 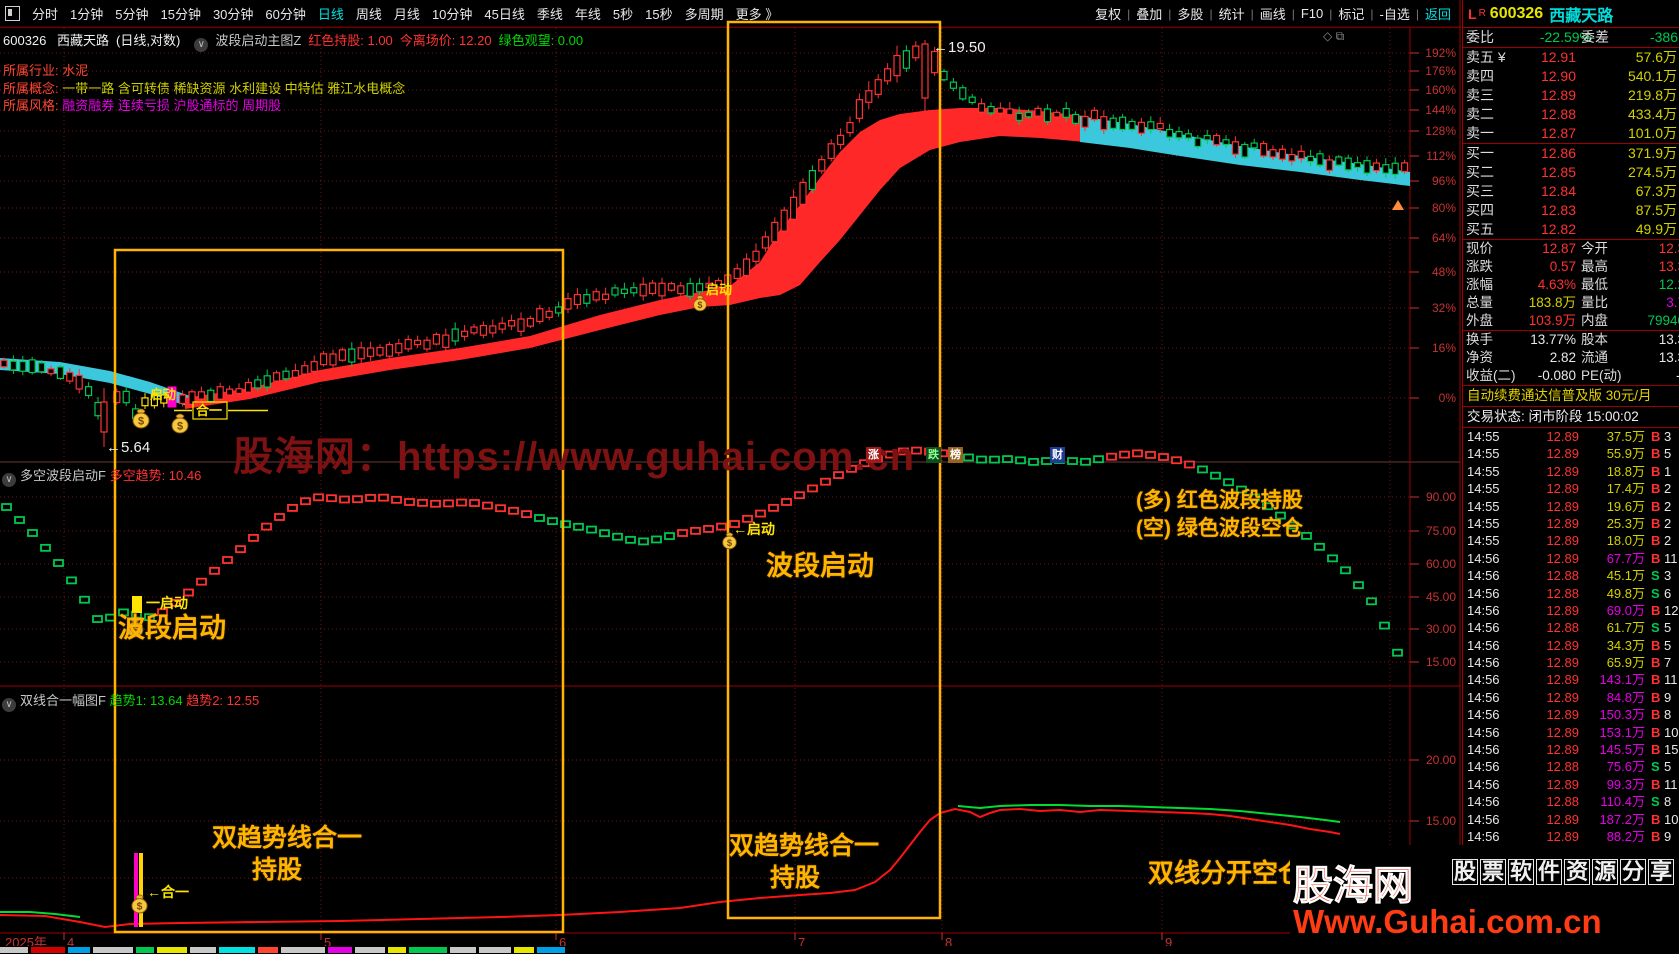 I want to click on pane3-indicator-name: 双线合一幅图F, so click(x=63, y=700).